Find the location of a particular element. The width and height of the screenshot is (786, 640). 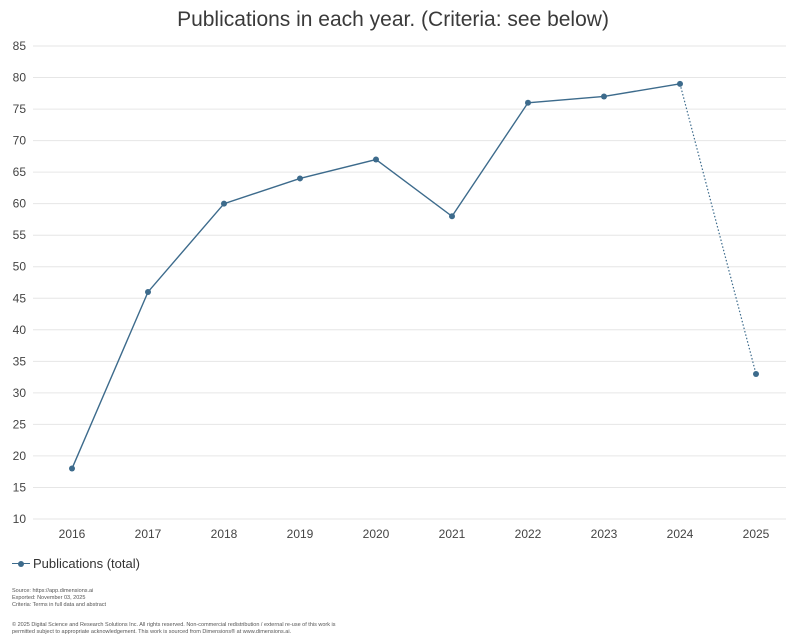

x-tick-label: 2025 is located at coordinates (756, 534).